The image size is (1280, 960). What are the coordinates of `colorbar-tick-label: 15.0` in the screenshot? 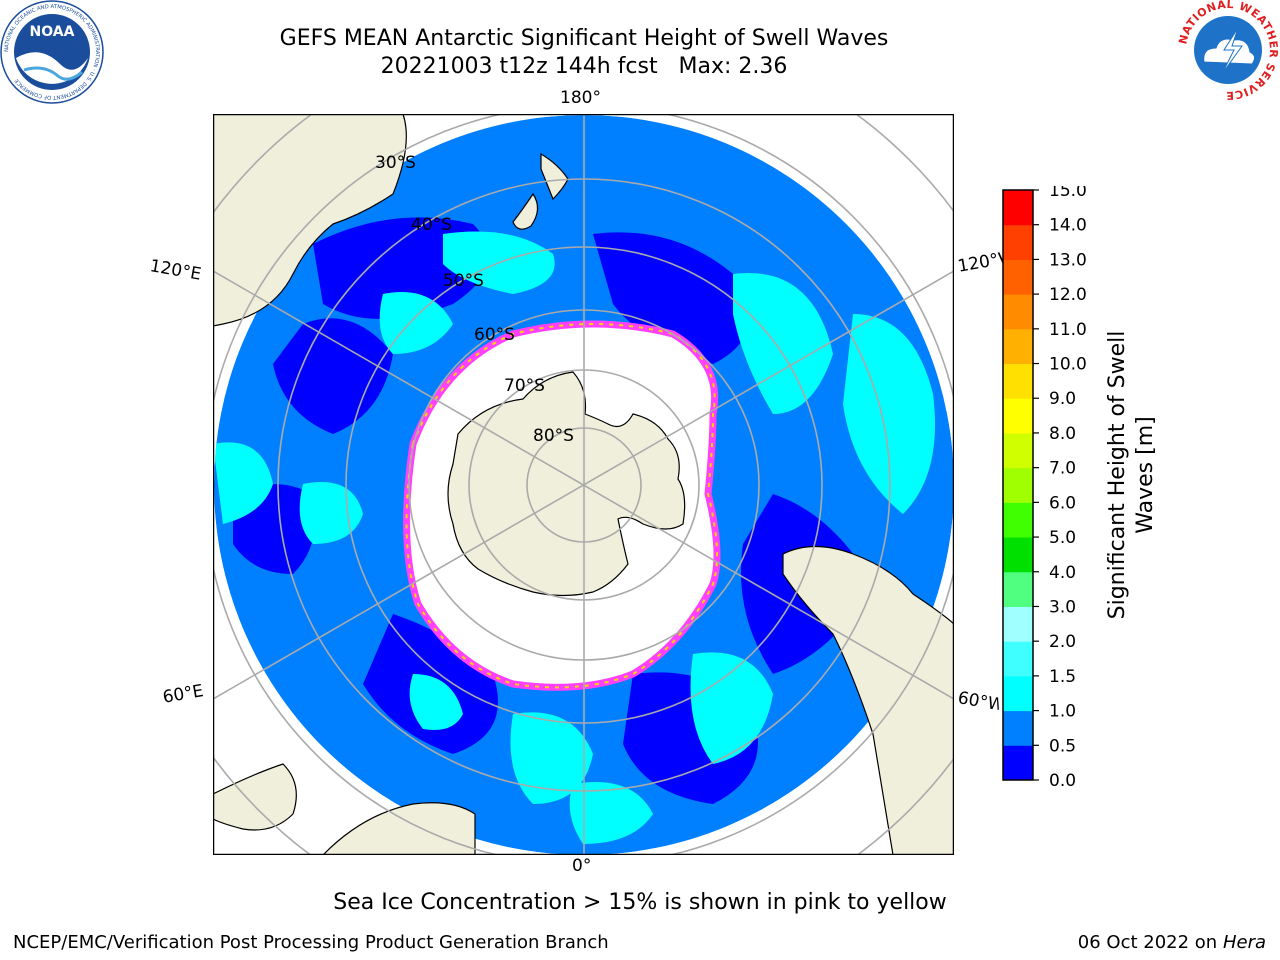 It's located at (1068, 193).